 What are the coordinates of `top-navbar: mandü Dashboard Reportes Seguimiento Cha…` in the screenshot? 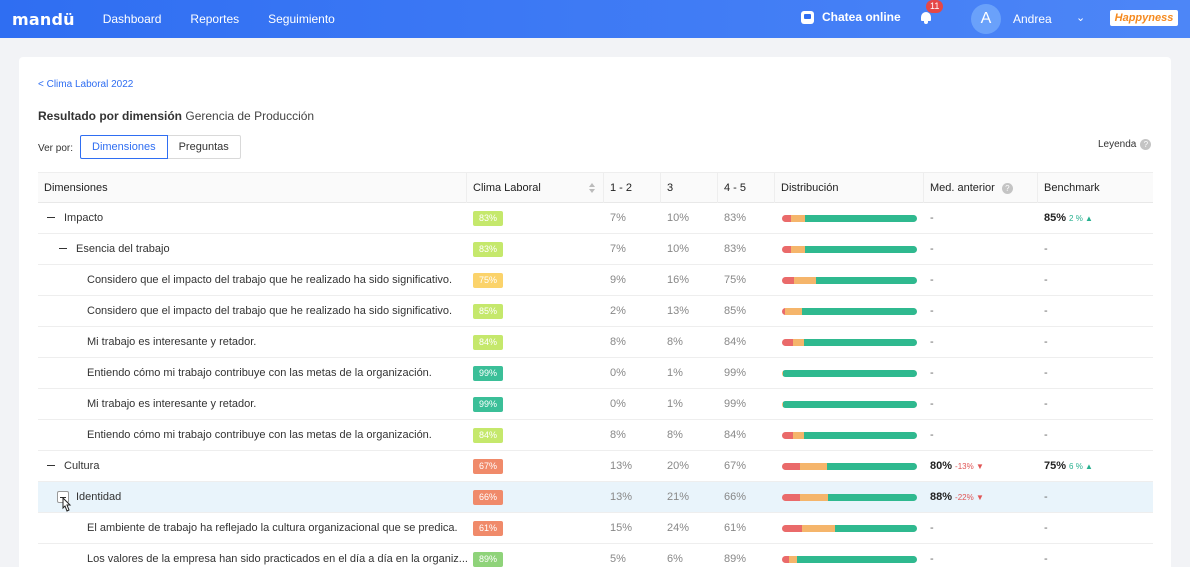 It's located at (595, 19).